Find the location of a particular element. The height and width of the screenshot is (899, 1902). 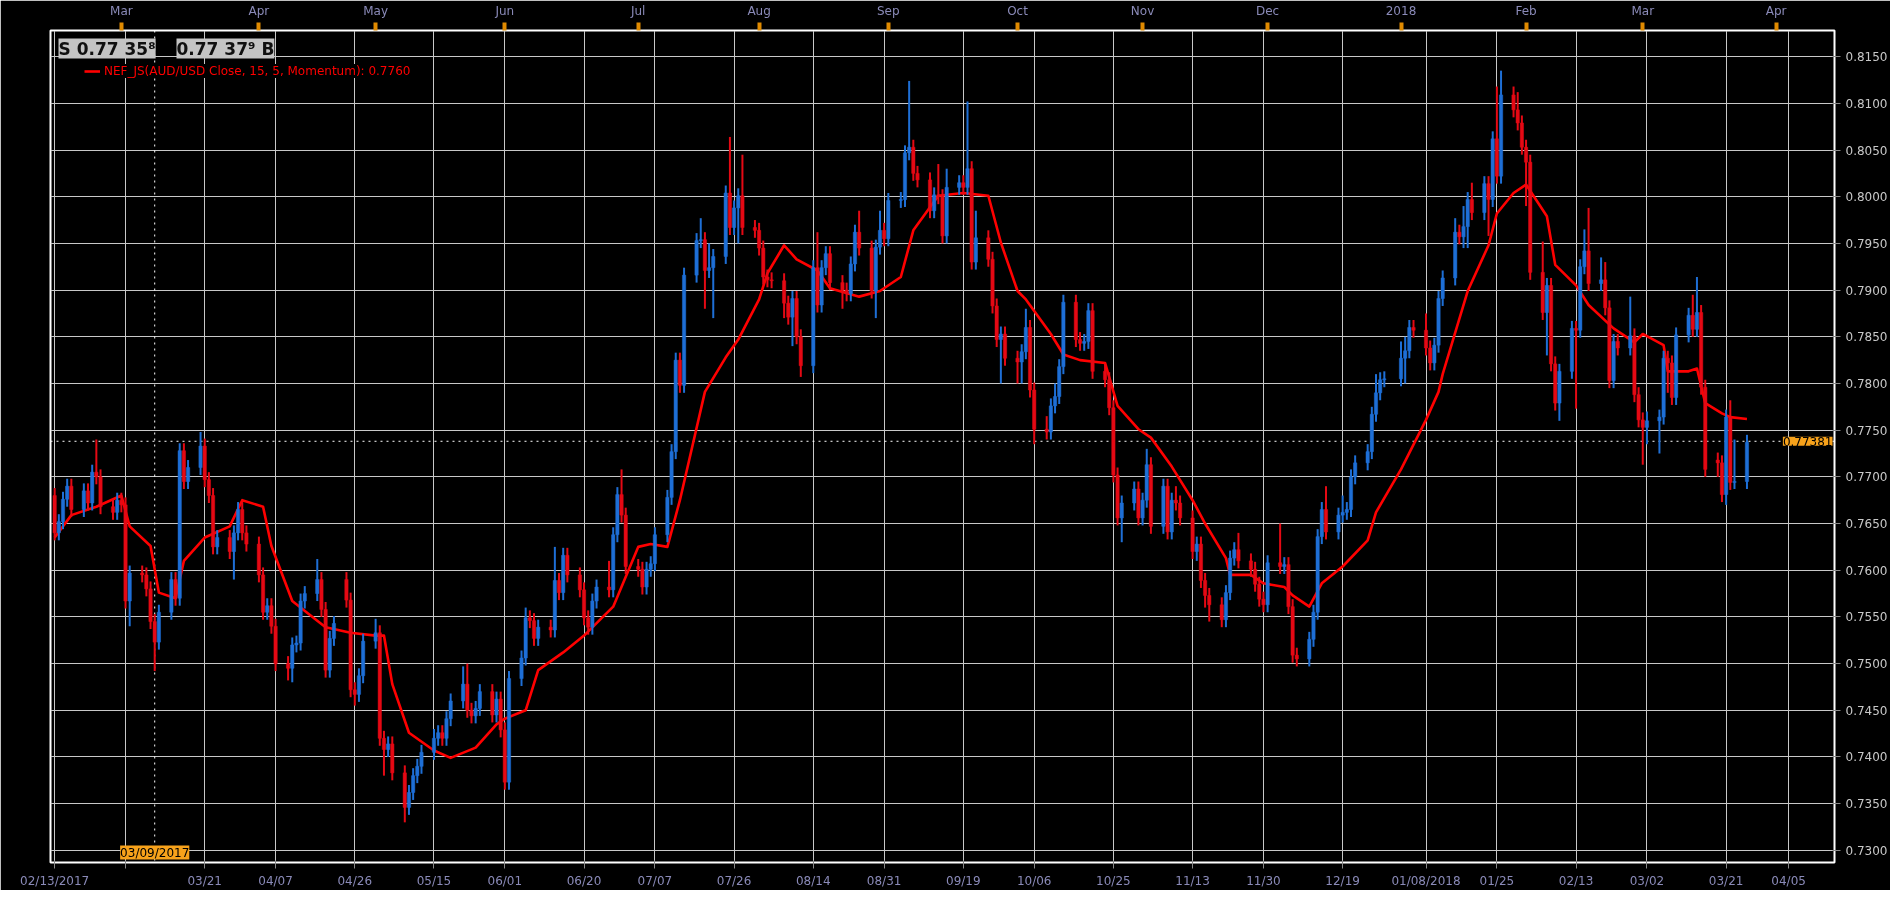

x2-tick-label: Nov is located at coordinates (1142, 10).